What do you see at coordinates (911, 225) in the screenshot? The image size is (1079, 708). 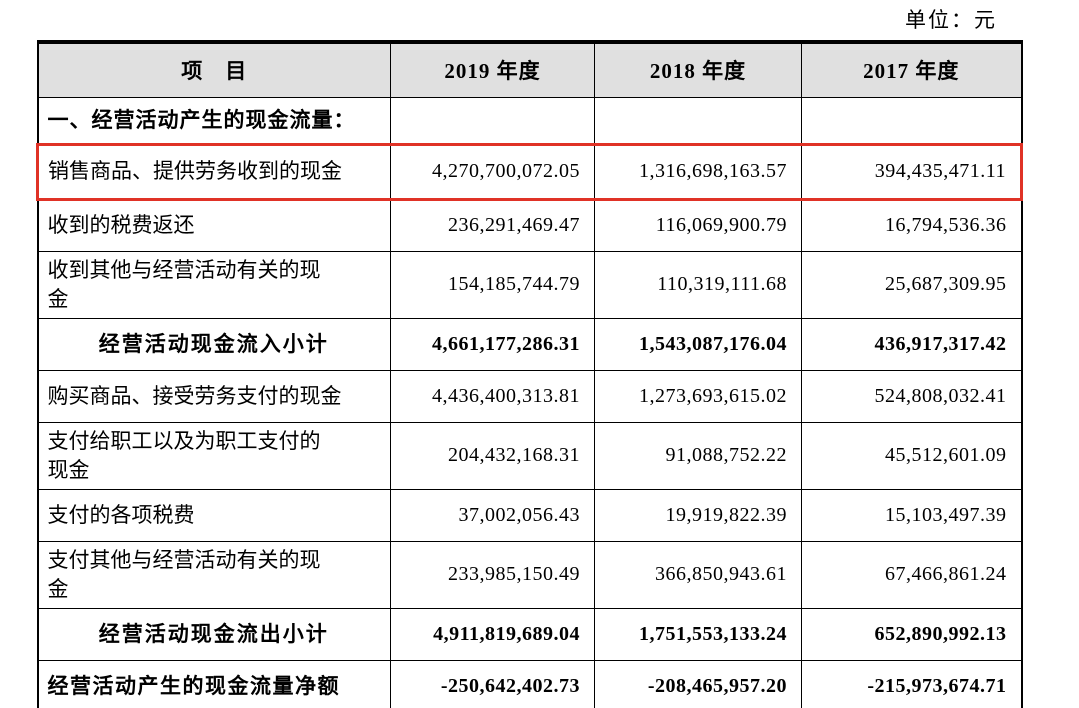 I see `row-value: 16,794,536.36` at bounding box center [911, 225].